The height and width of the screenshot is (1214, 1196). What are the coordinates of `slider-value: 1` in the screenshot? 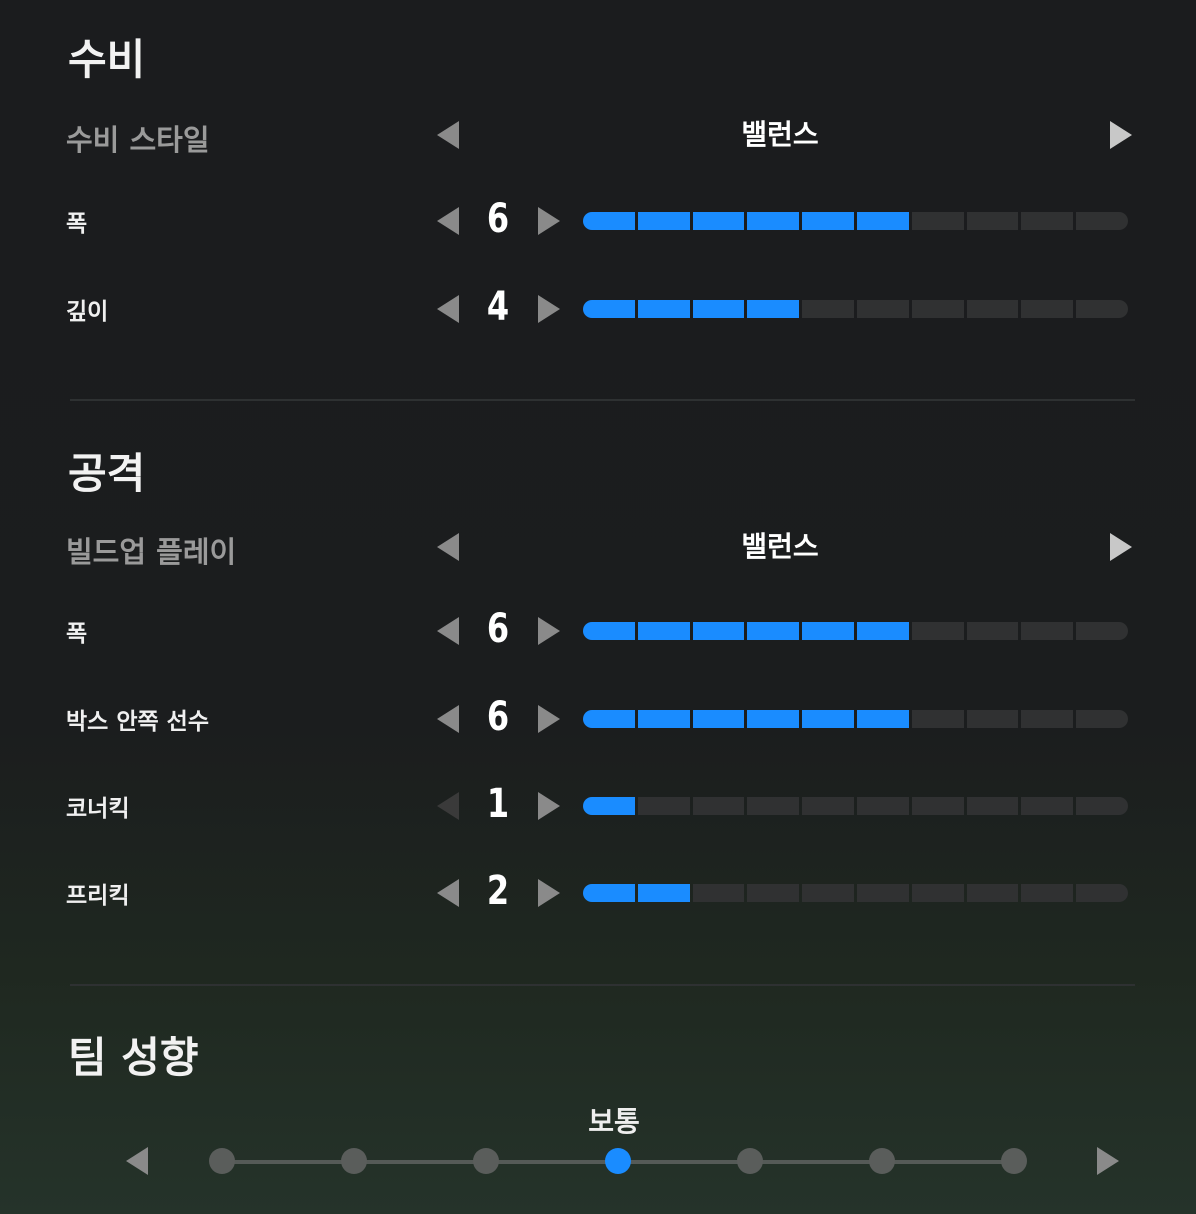 It's located at (498, 804).